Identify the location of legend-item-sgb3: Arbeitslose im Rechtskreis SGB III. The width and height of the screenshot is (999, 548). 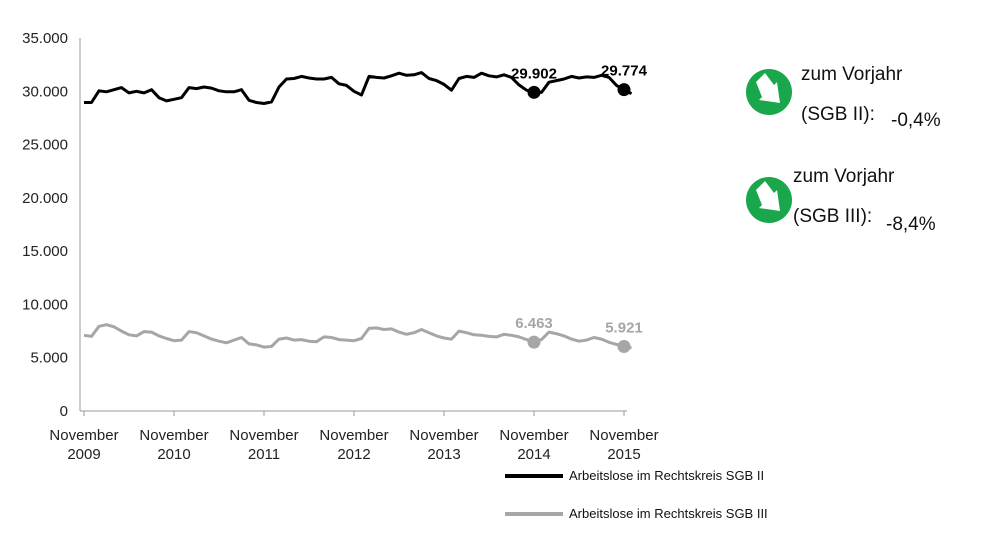
(636, 513).